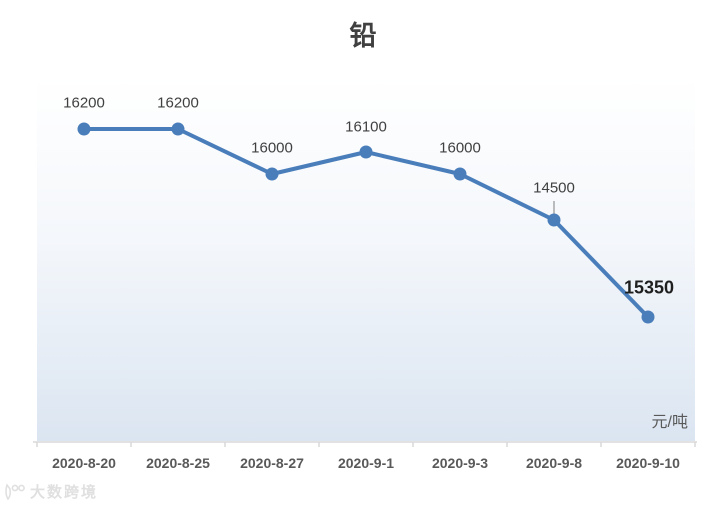  I want to click on x-axis-label: 2020-8-25, so click(178, 463).